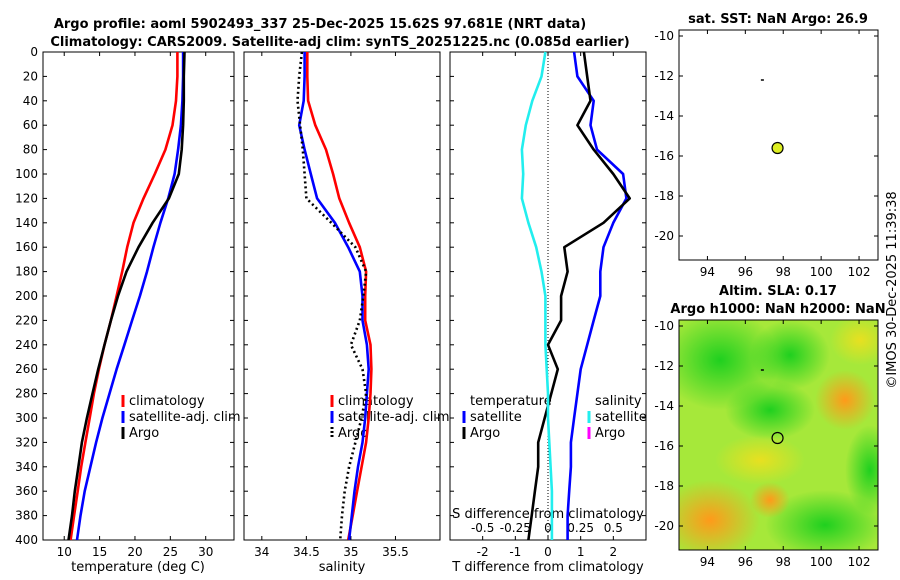  Describe the element at coordinates (618, 401) in the screenshot. I see `legend-title-salinity: salinity` at that location.